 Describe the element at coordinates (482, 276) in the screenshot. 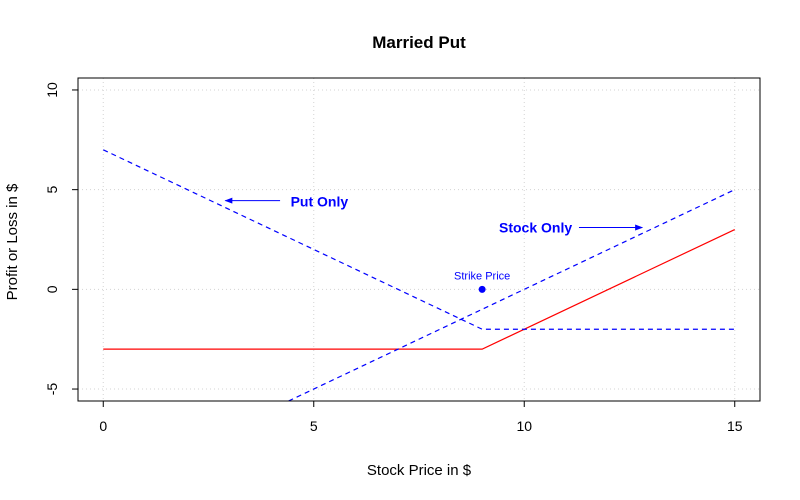

I see `strike-price-label: Strike Price` at that location.